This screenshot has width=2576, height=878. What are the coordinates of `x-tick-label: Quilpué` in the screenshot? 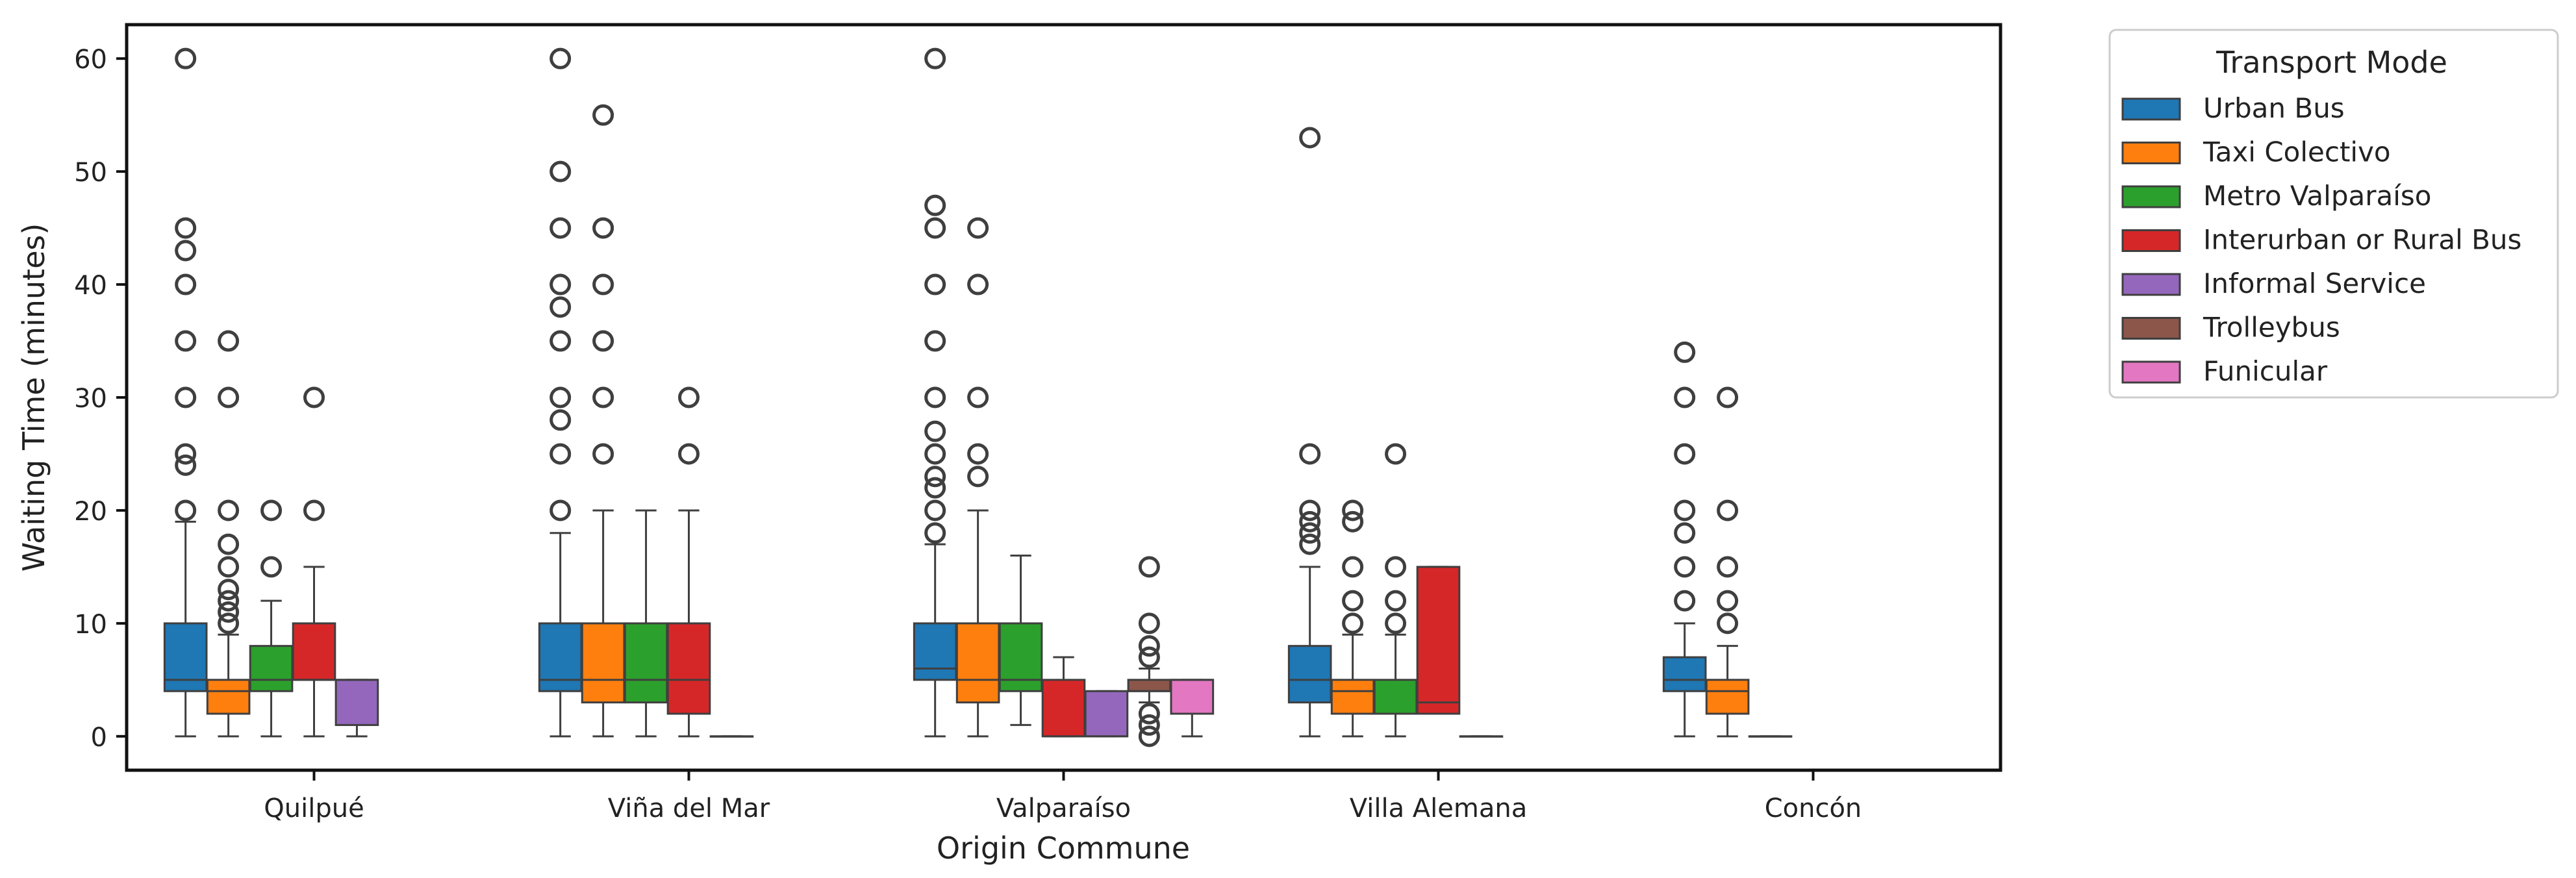 It's located at (314, 809).